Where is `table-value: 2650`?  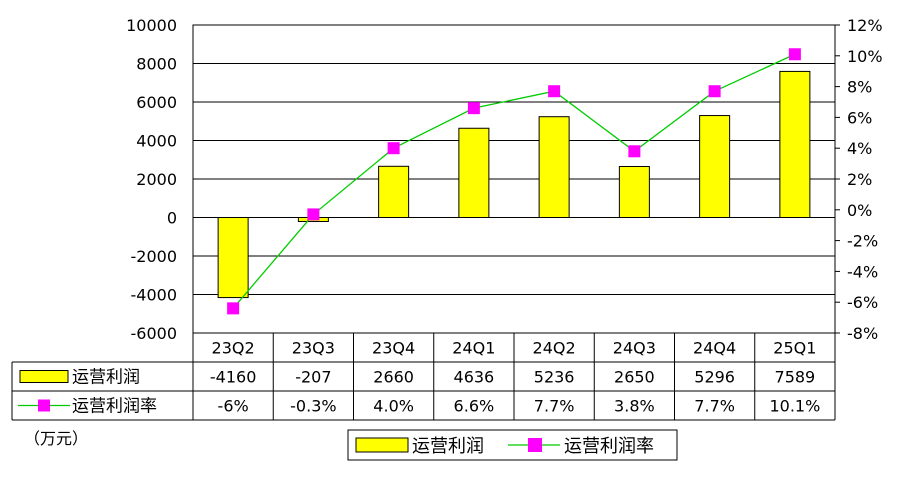
table-value: 2650 is located at coordinates (634, 377).